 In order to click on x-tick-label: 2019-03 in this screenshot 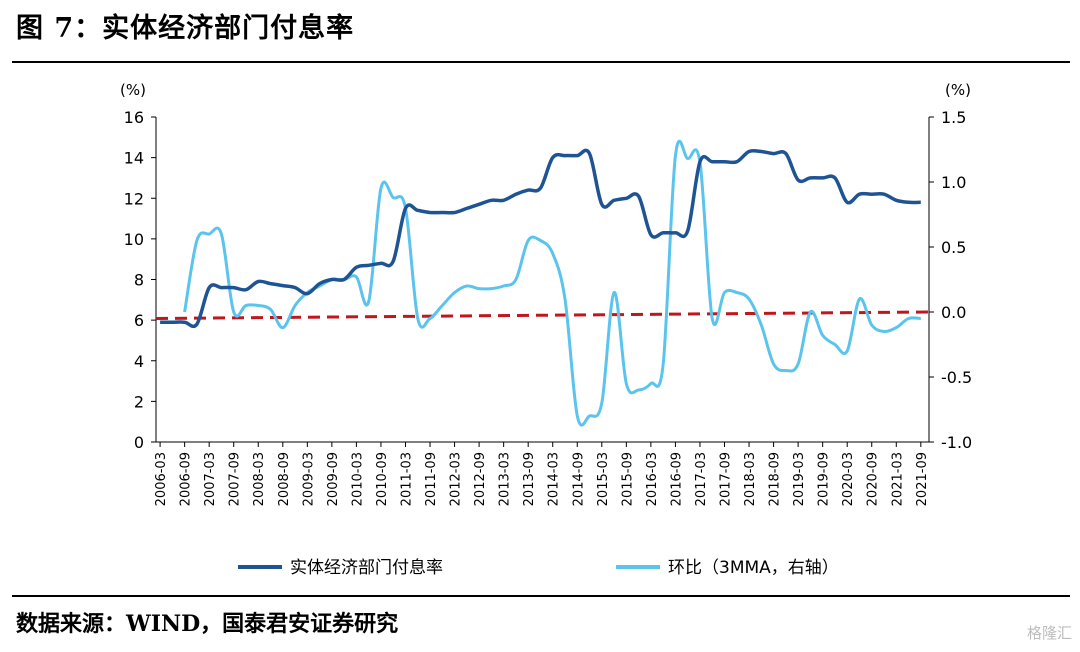, I will do `click(799, 479)`.